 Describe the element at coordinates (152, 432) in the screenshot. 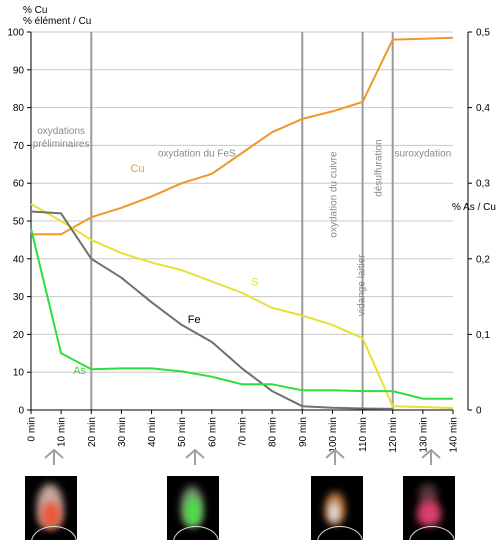

I see `x-tick-label: 40 min` at that location.